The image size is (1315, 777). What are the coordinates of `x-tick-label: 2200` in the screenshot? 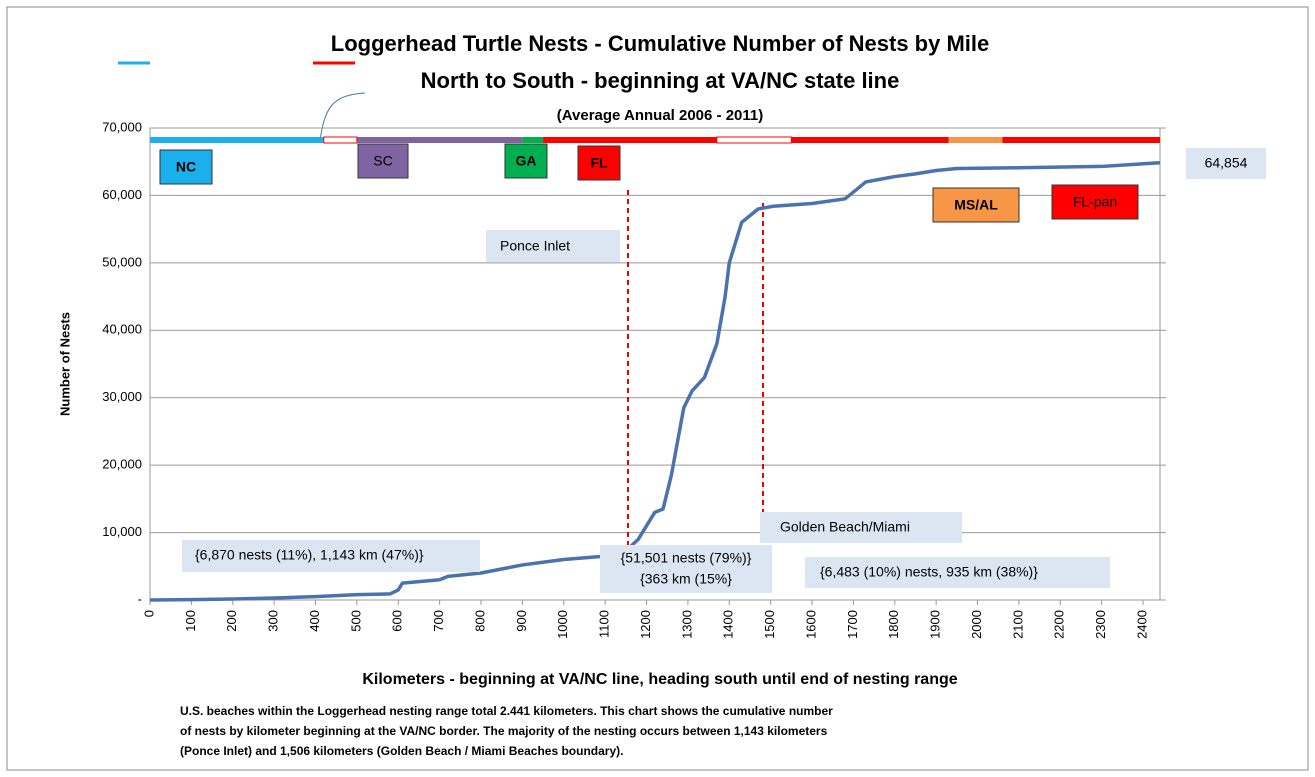 It's located at (1059, 624).